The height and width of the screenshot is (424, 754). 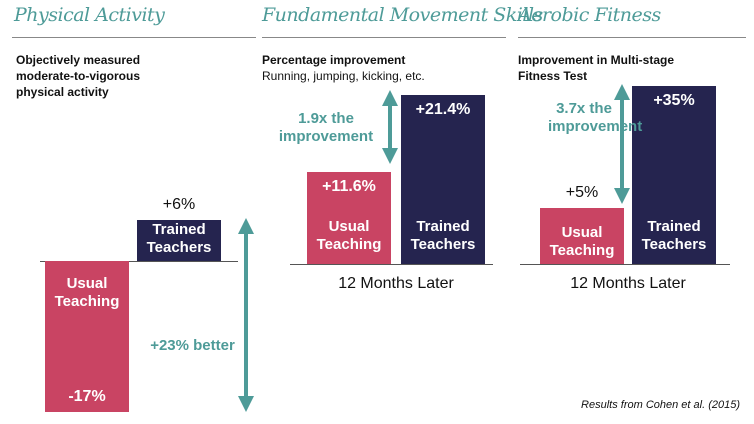 What do you see at coordinates (660, 405) in the screenshot?
I see `source-note: Results from Cohen et al. (2015)` at bounding box center [660, 405].